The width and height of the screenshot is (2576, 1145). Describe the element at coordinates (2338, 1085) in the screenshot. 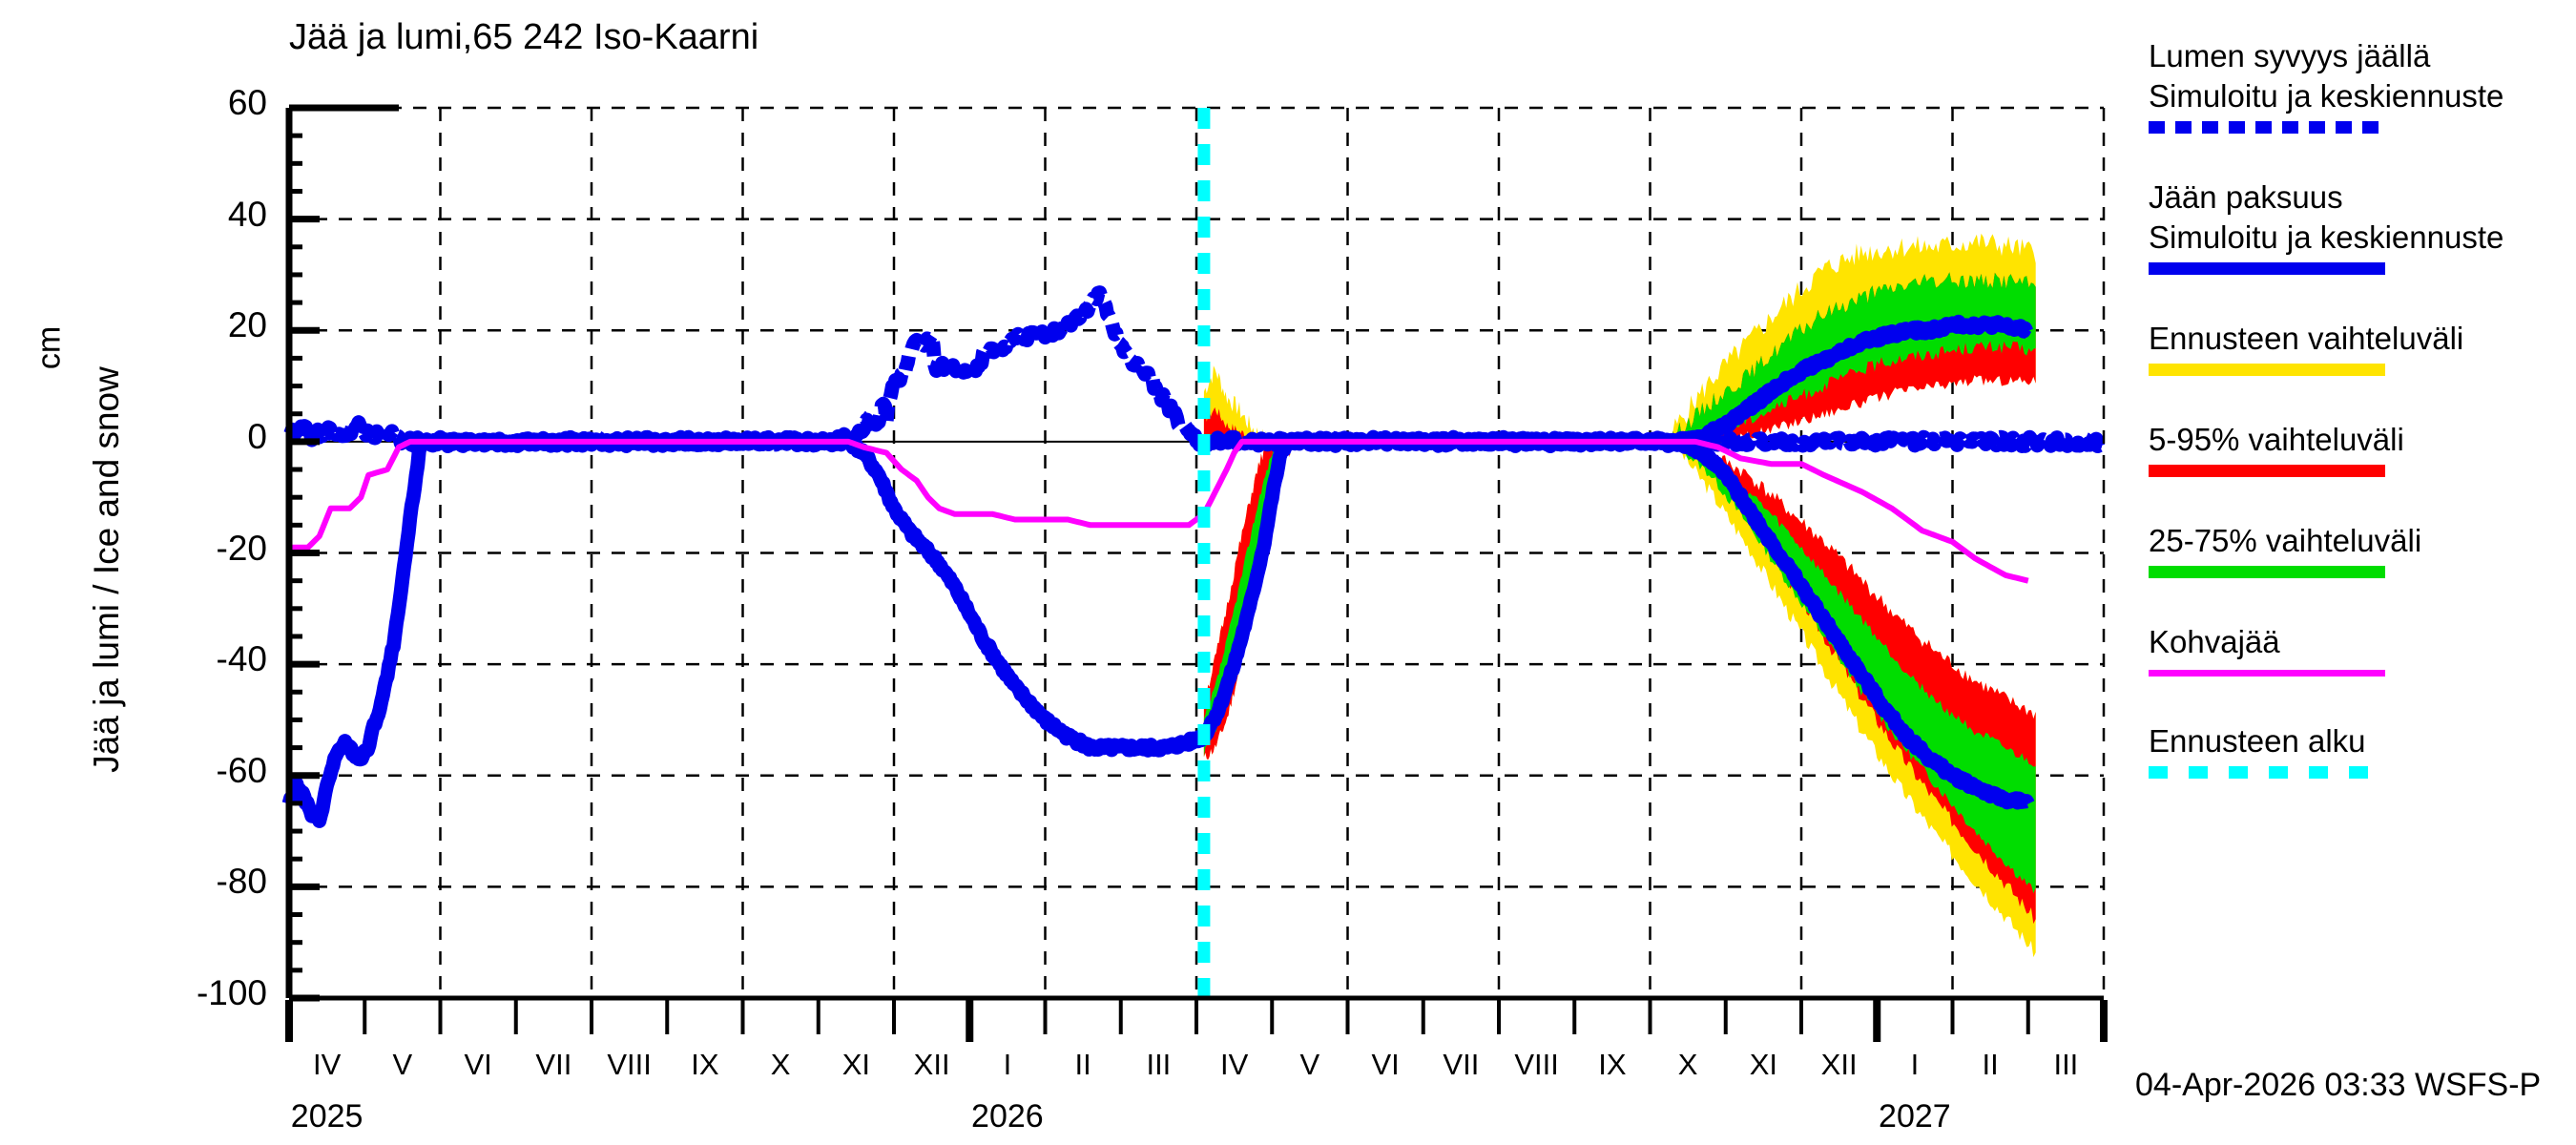

I see `timestamp-label: 04-Apr-2026 03:33 WSFS-P` at that location.